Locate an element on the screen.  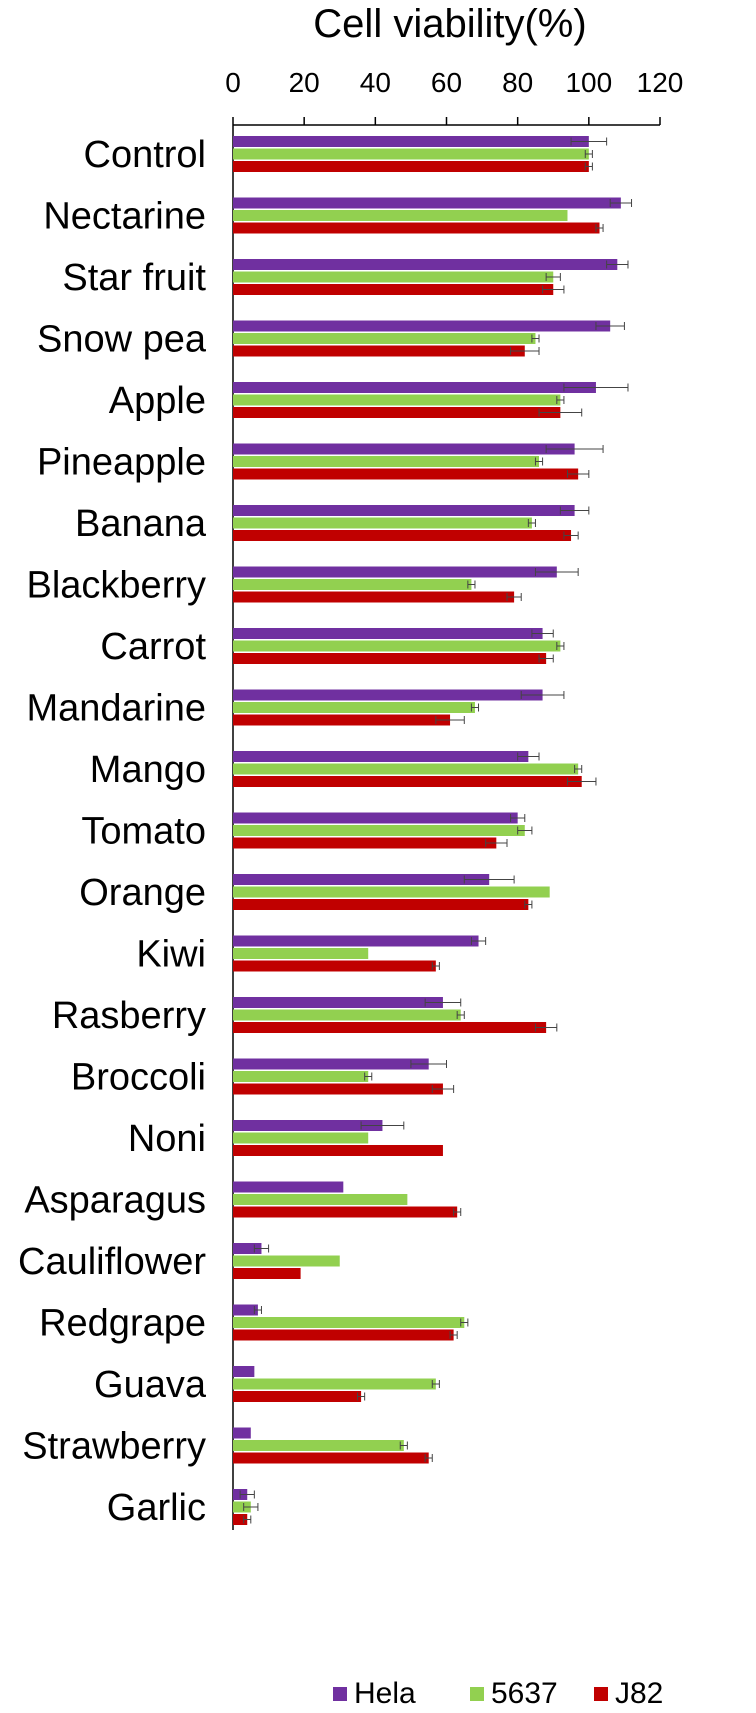
category-label: Kiwi is located at coordinates (171, 955).